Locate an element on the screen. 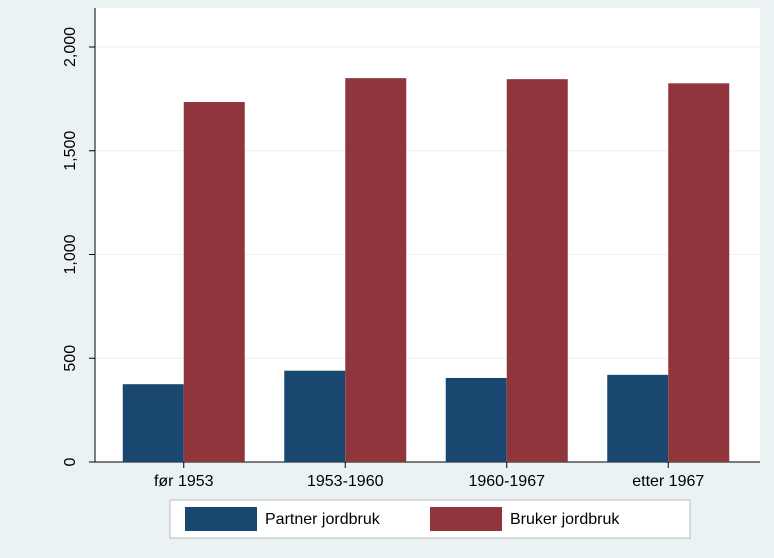  y-tick-label: 2,000 is located at coordinates (70, 47).